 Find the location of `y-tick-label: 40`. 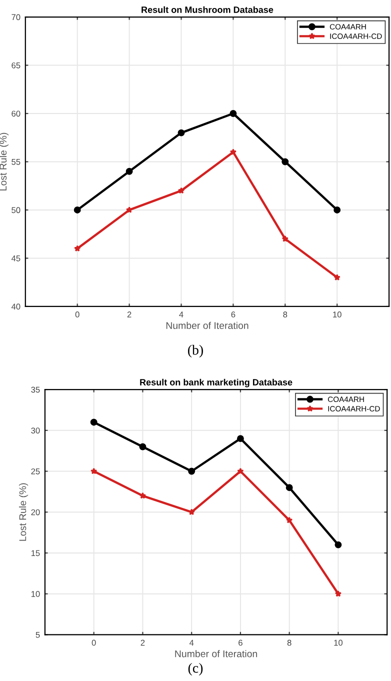

y-tick-label: 40 is located at coordinates (15, 307).